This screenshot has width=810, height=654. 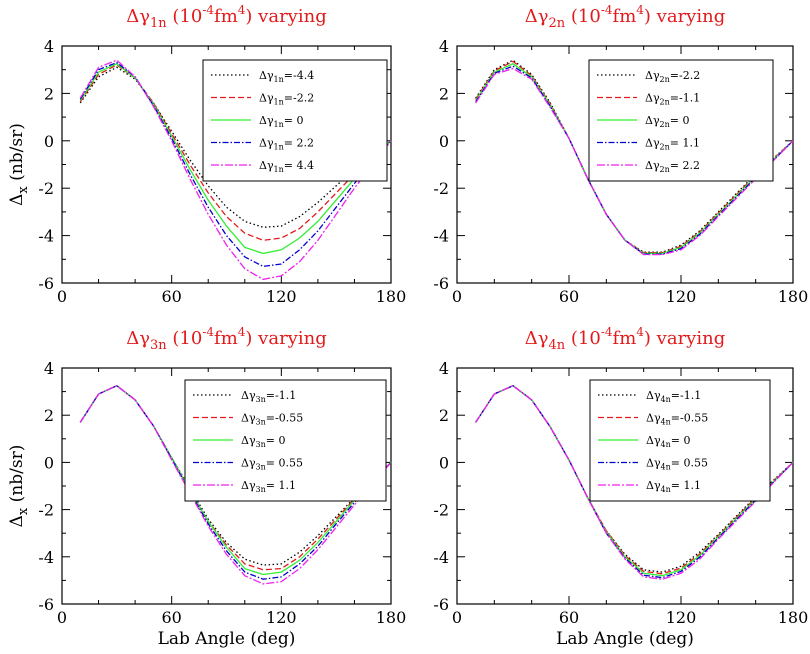 I want to click on legend-entry: Δγ2n=-1.1, so click(x=672, y=99).